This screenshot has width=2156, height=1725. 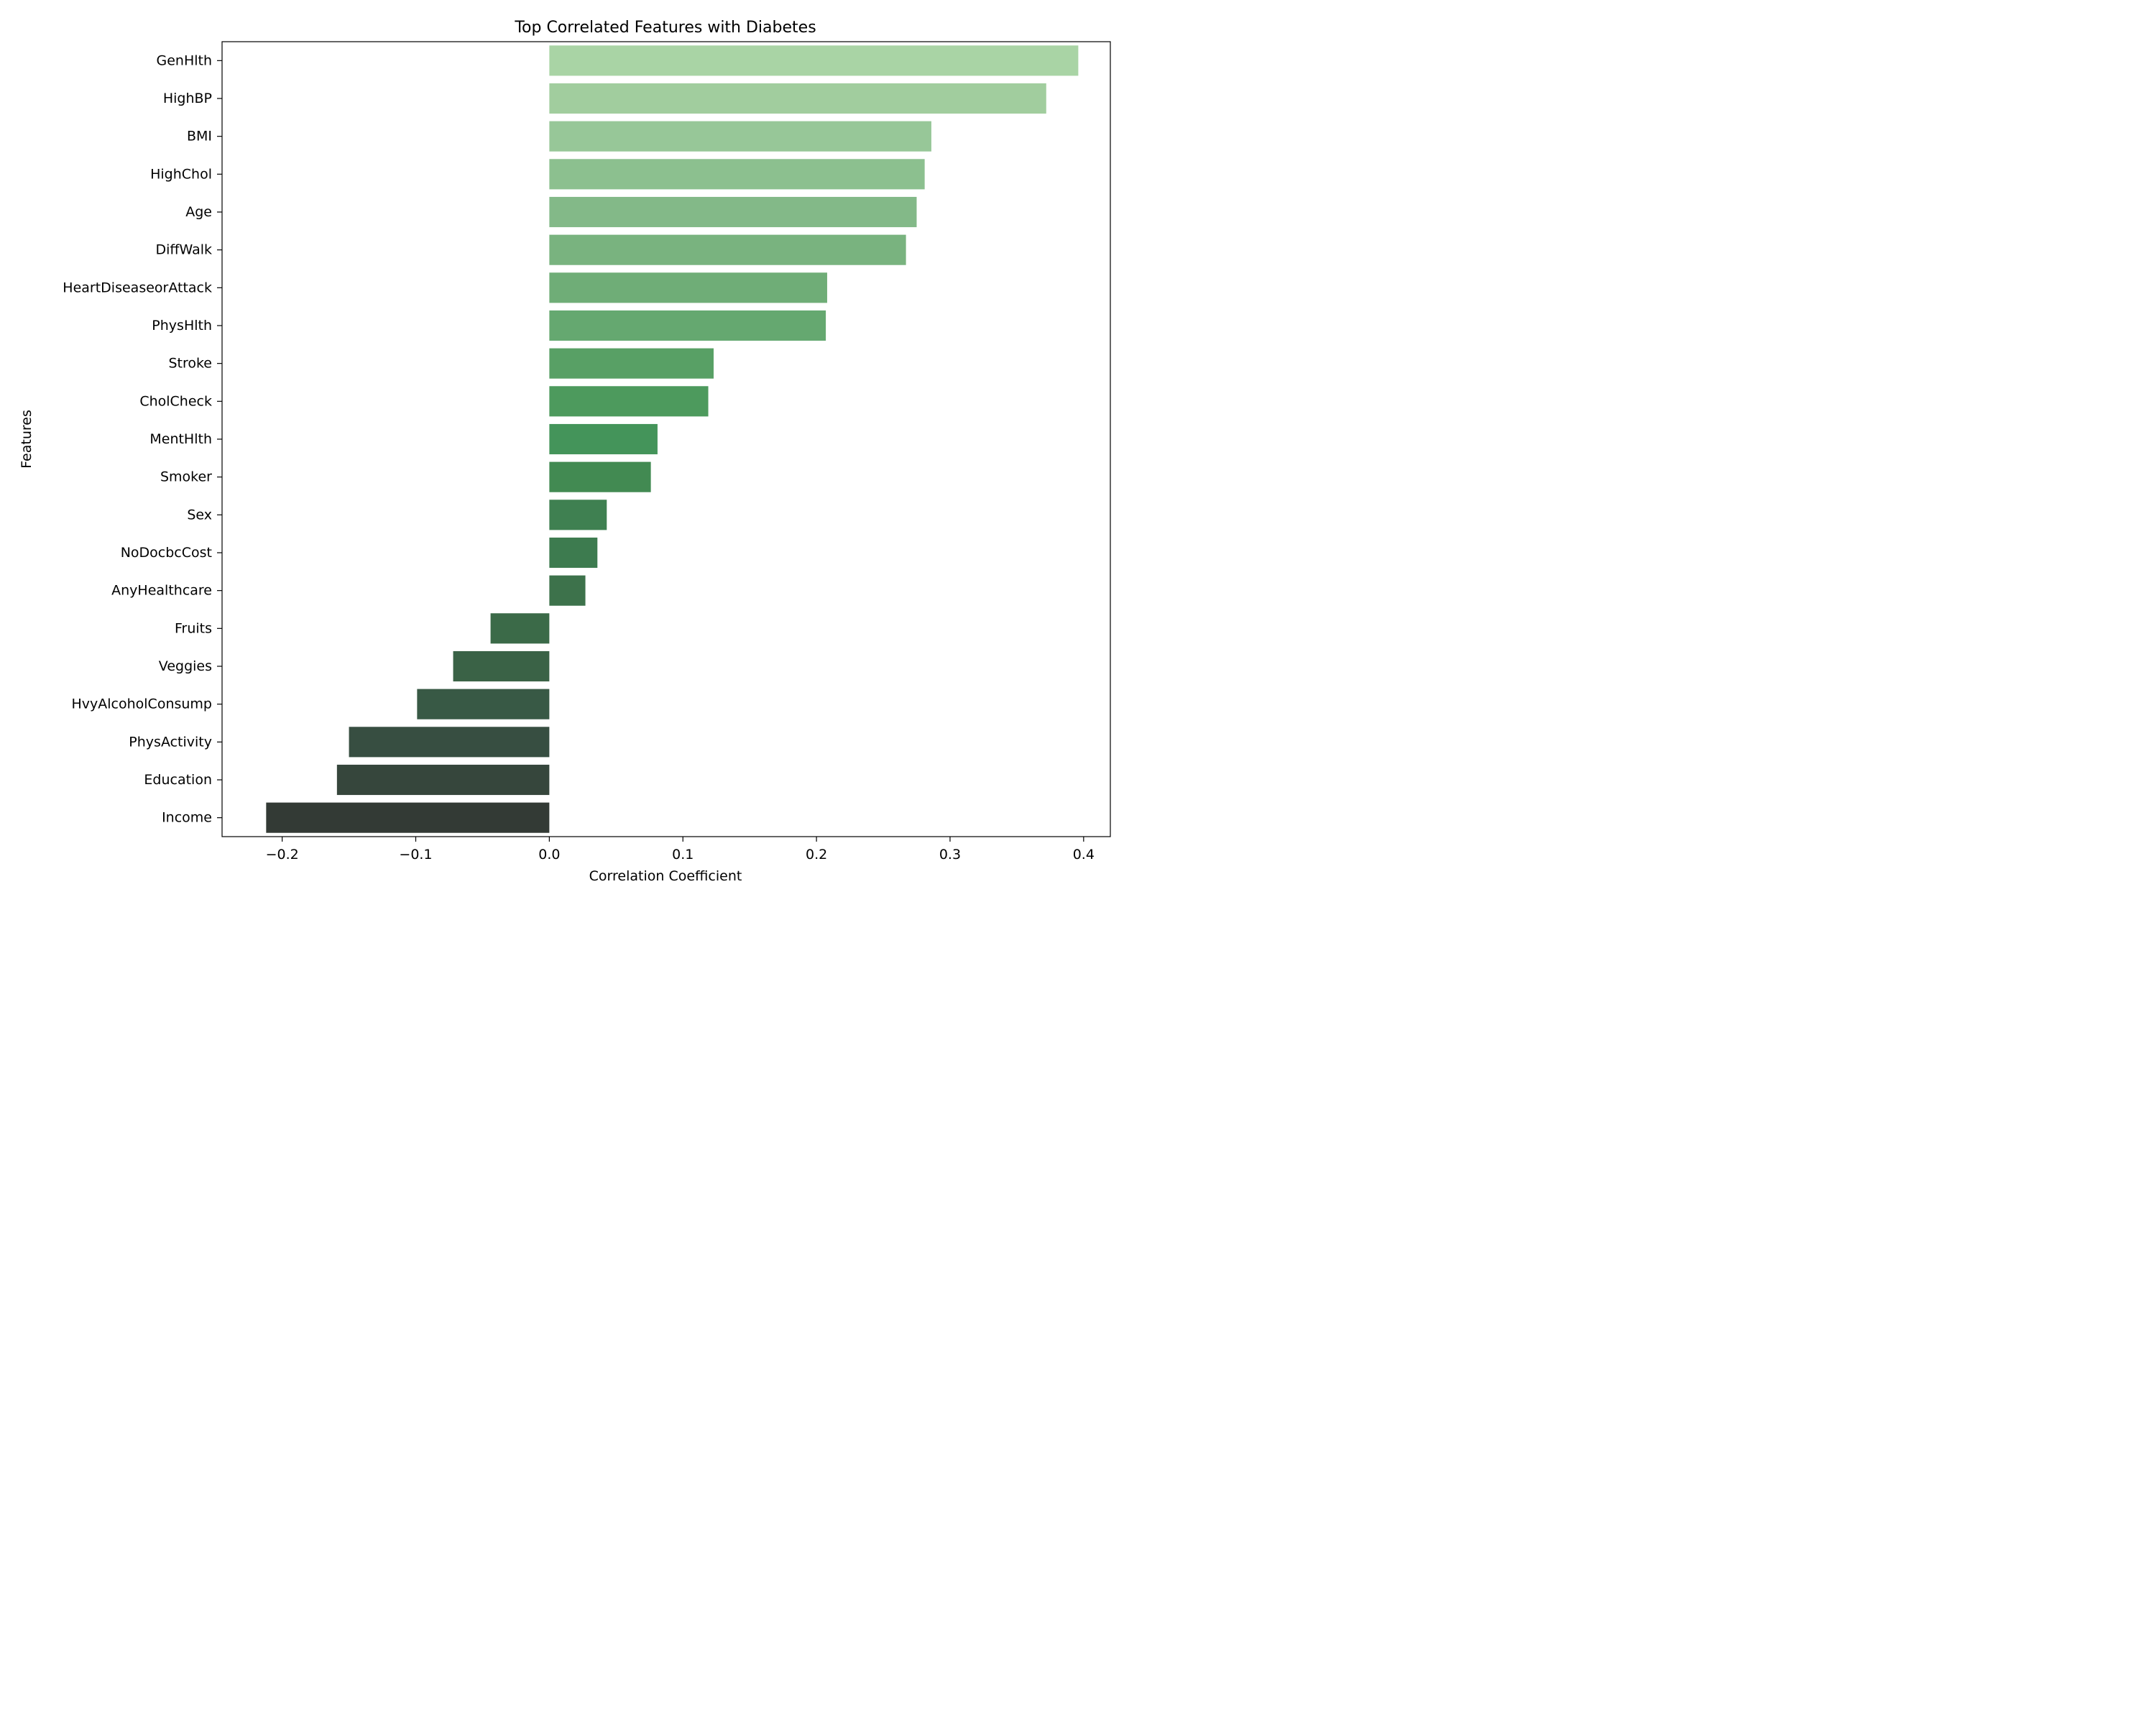 What do you see at coordinates (683, 854) in the screenshot?
I see `x-tick-label: 0.1` at bounding box center [683, 854].